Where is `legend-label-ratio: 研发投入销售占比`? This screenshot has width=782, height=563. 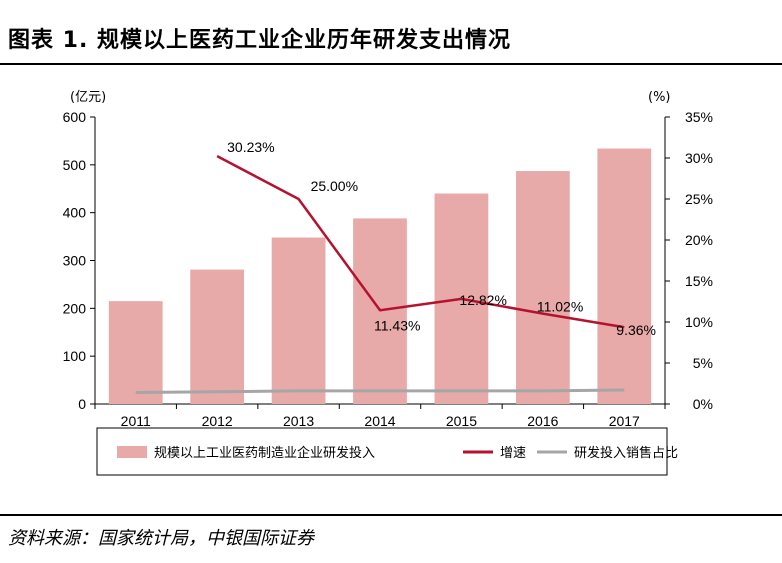 legend-label-ratio: 研发投入销售占比 is located at coordinates (626, 453).